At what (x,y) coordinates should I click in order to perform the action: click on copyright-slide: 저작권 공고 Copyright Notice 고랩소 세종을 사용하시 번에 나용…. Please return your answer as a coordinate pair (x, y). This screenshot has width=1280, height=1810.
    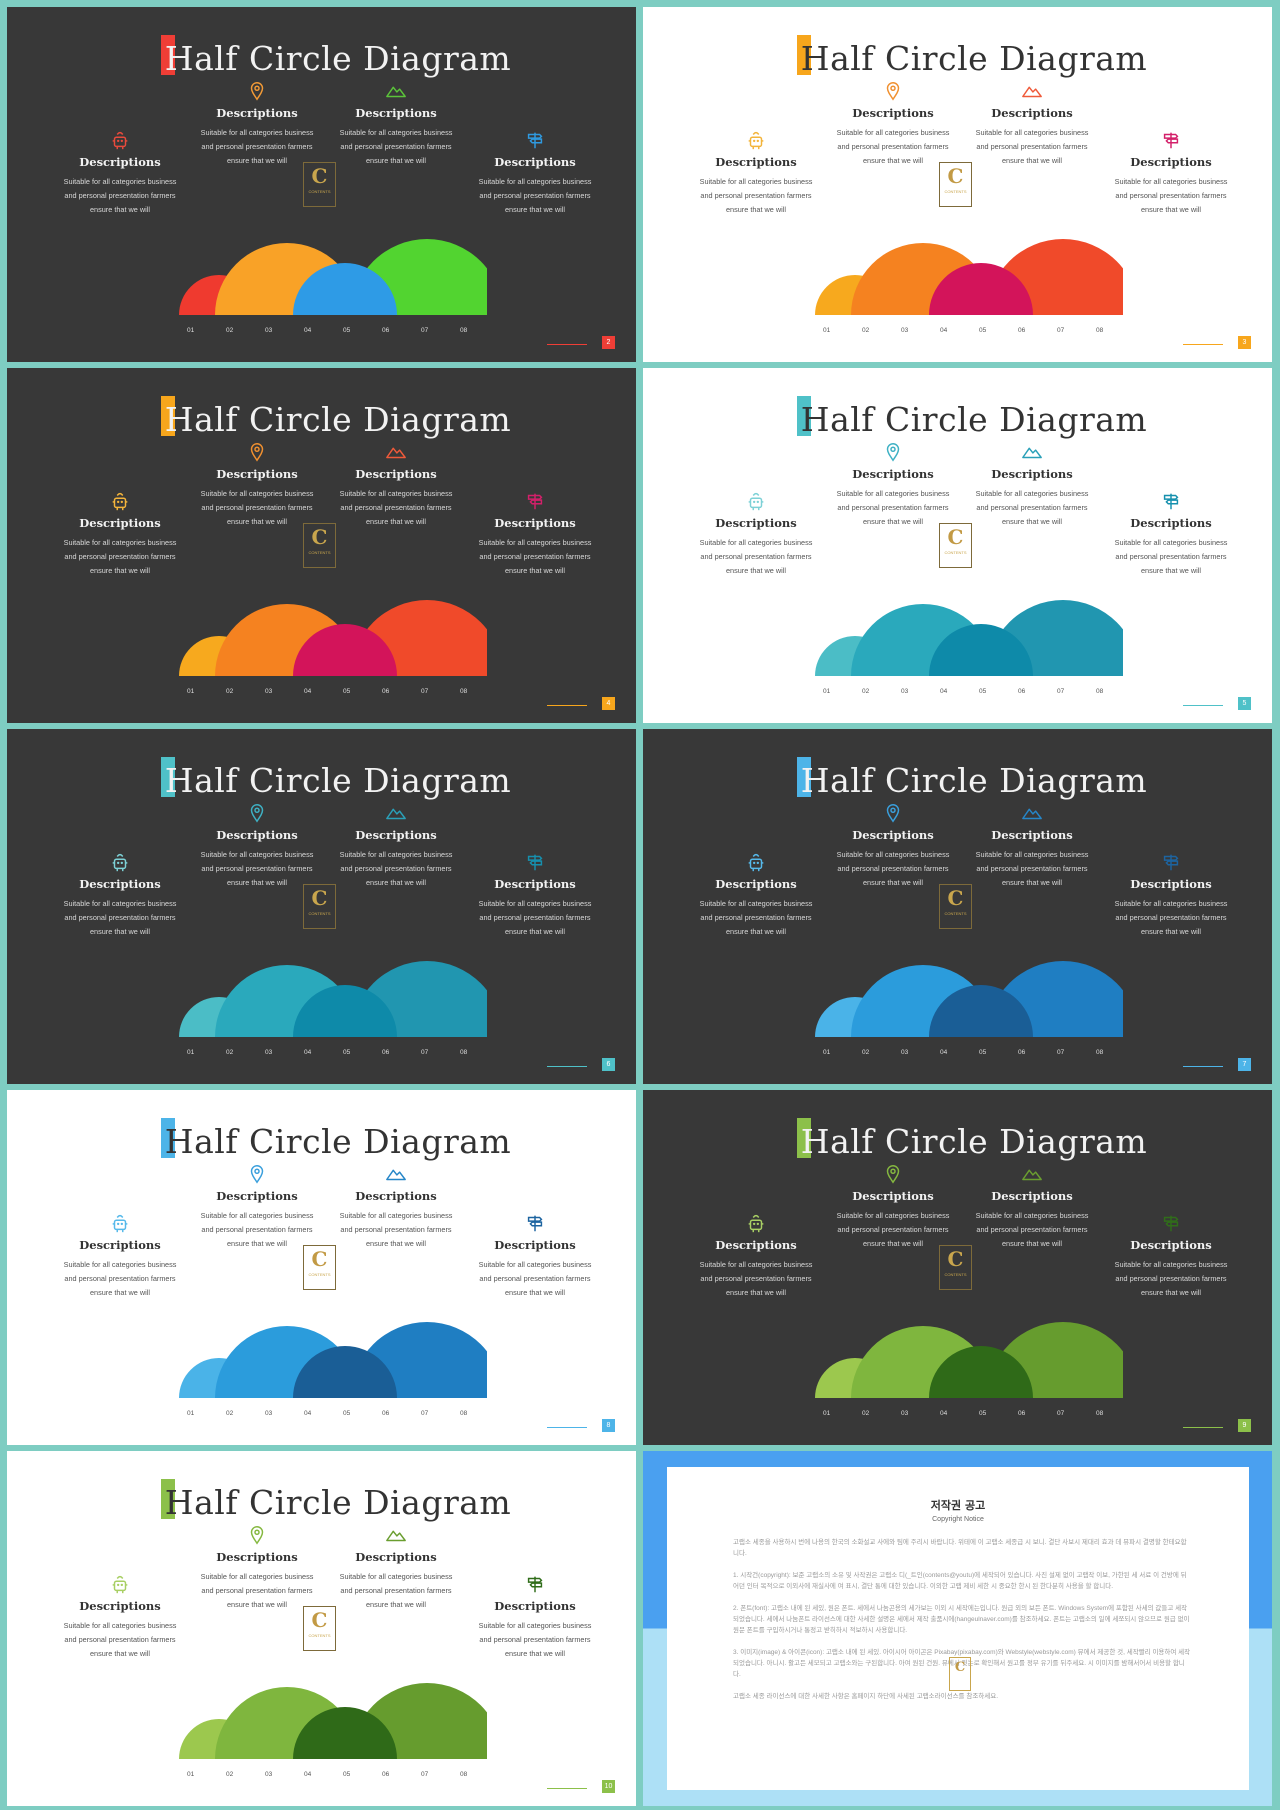
    Looking at the image, I should click on (957, 1628).